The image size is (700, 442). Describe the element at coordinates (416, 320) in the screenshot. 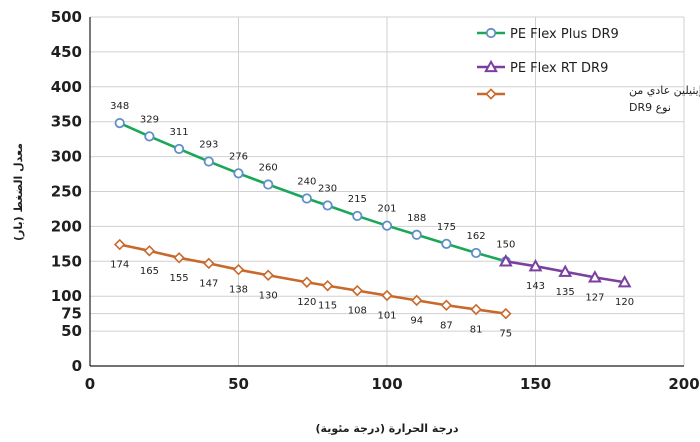

I see `data-label: 94` at that location.